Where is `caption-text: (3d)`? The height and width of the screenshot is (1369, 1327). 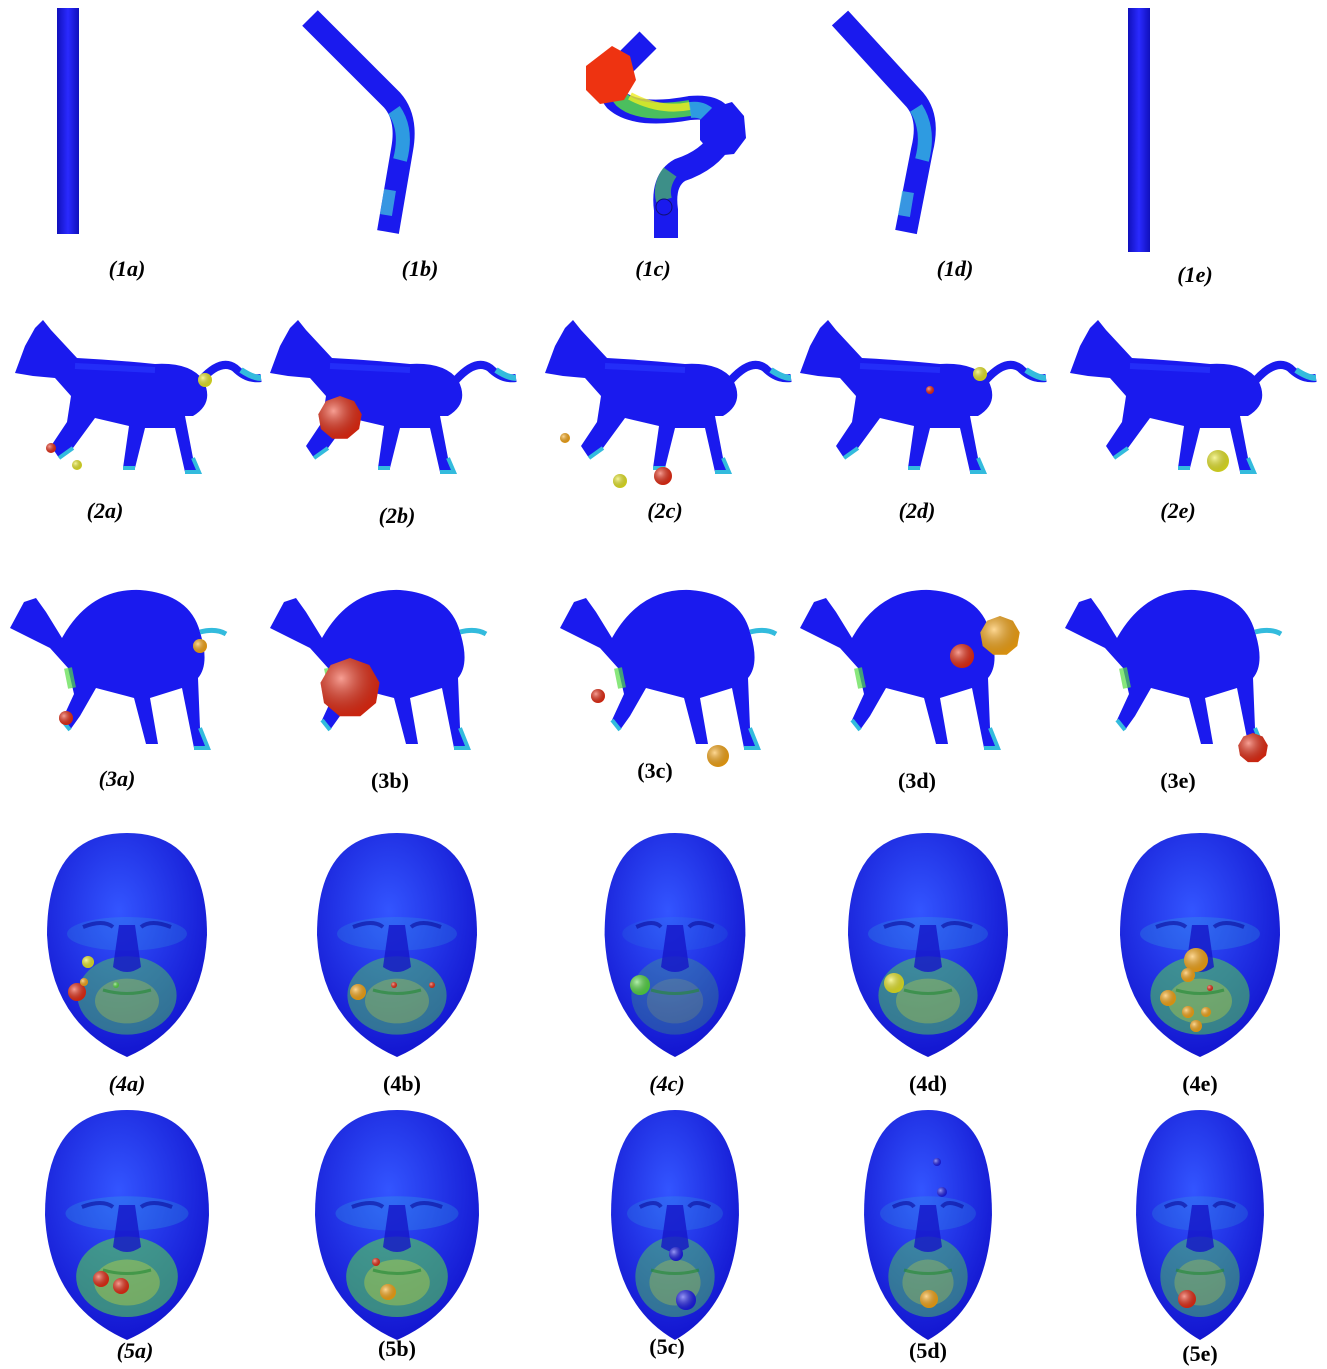 caption-text: (3d) is located at coordinates (917, 780).